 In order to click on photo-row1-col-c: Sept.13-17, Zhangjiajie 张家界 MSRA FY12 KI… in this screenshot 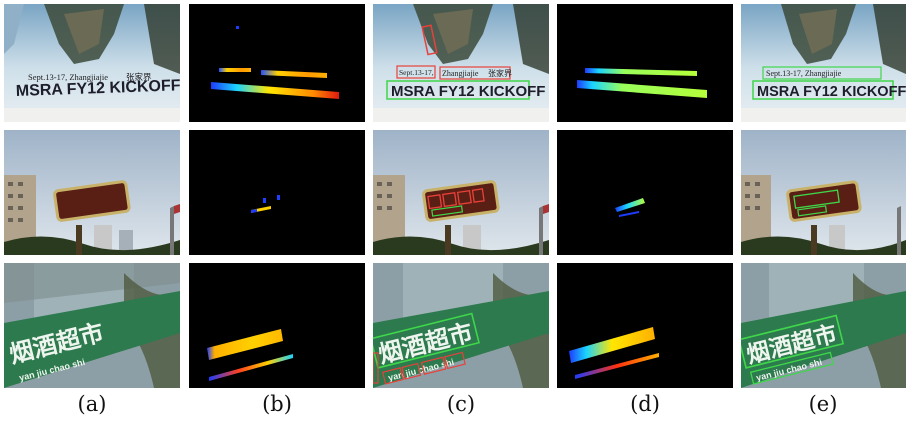, I will do `click(461, 63)`.